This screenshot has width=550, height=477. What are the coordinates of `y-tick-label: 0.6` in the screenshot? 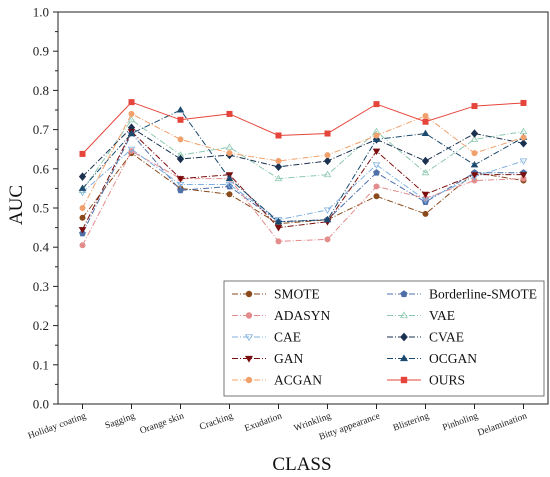 It's located at (41, 168).